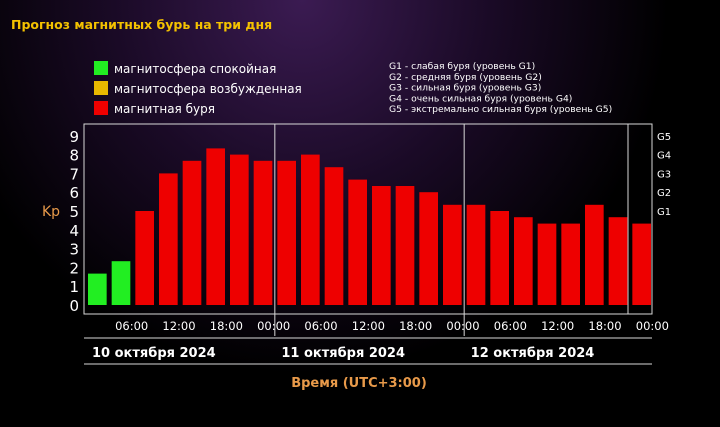 This screenshot has width=720, height=427. Describe the element at coordinates (164, 109) in the screenshot. I see `legend-label: магнитная буря` at that location.